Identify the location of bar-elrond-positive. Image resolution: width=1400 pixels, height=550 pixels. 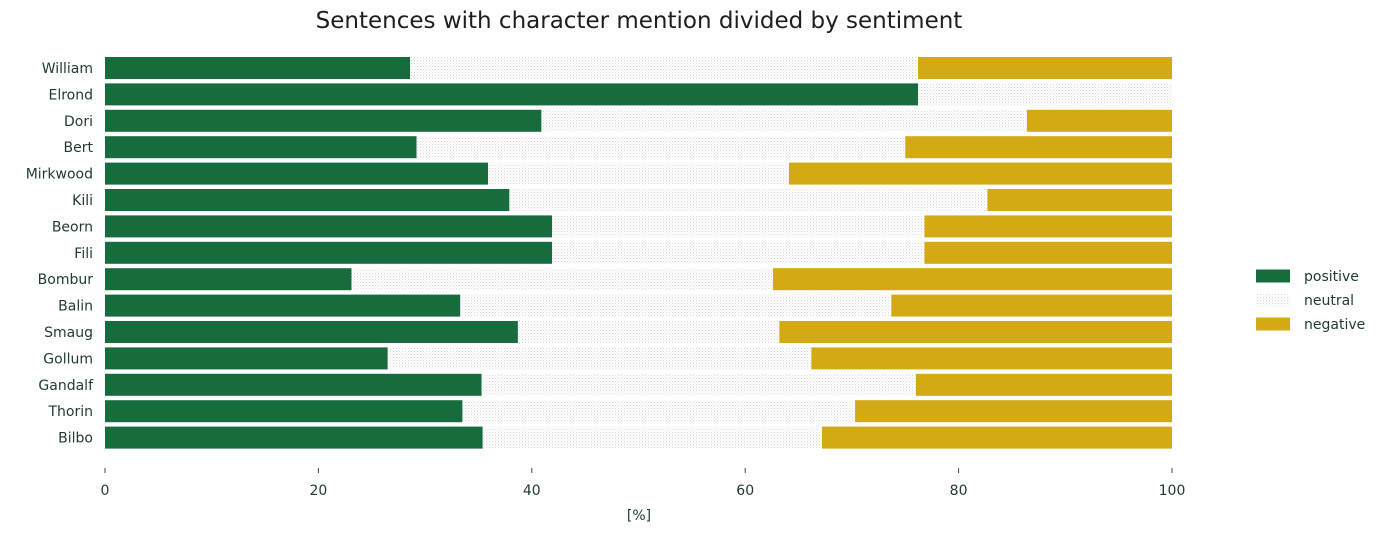
(511, 94).